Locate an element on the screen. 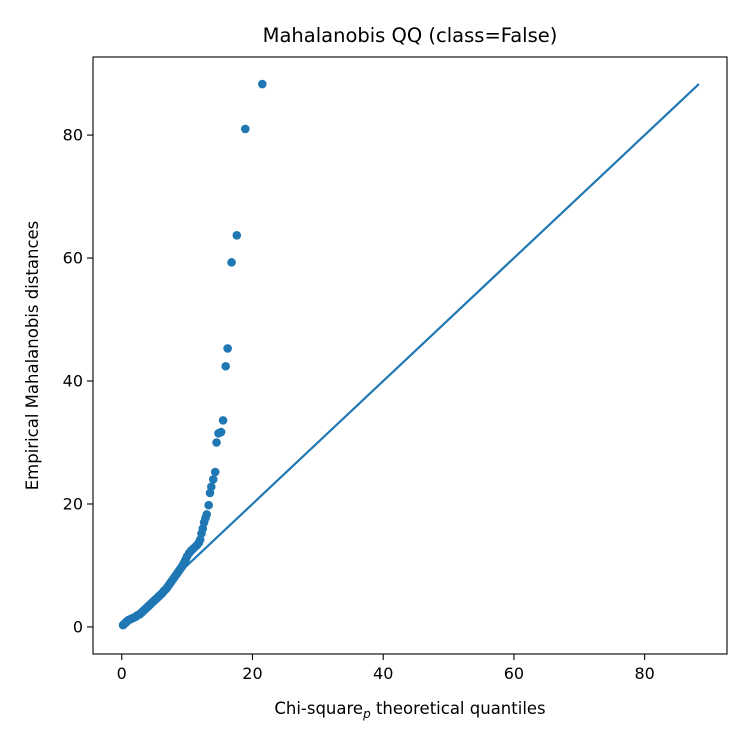 The image size is (750, 750). y-tick-label: 40 is located at coordinates (73, 381).